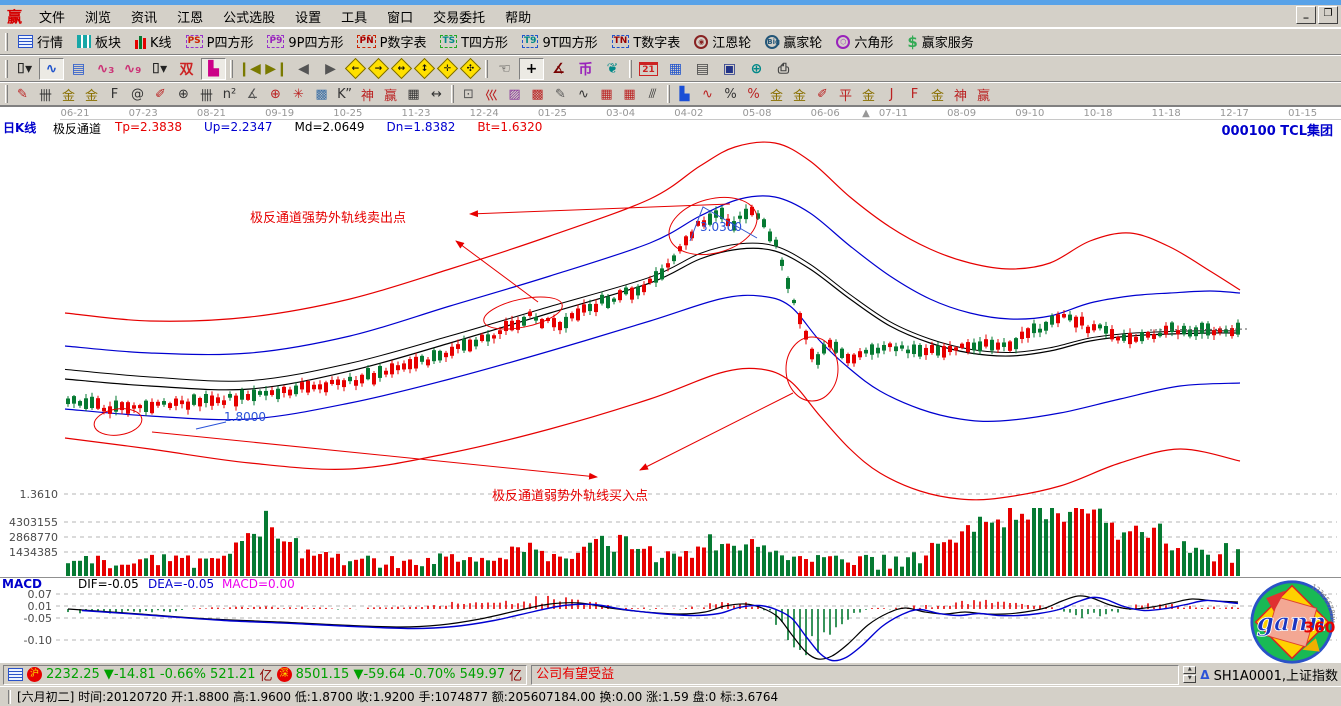  I want to click on menu-item-6: 工具, so click(354, 18).